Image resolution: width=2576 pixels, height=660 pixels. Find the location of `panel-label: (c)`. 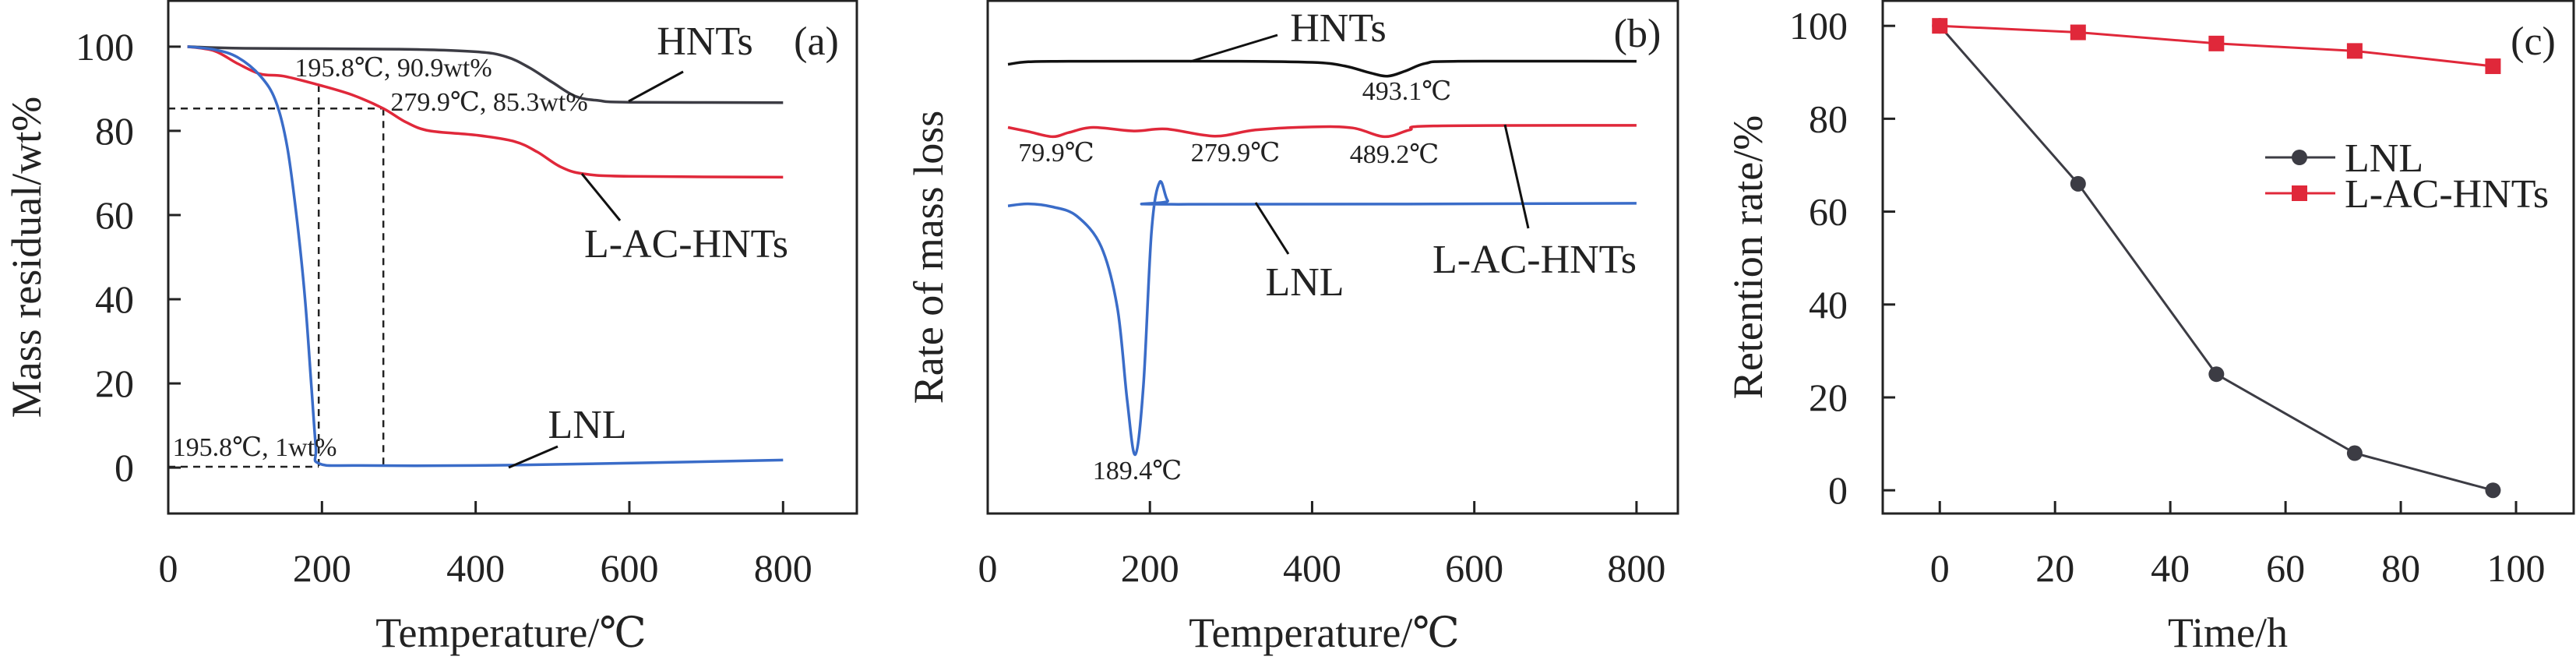

panel-label: (c) is located at coordinates (2534, 42).